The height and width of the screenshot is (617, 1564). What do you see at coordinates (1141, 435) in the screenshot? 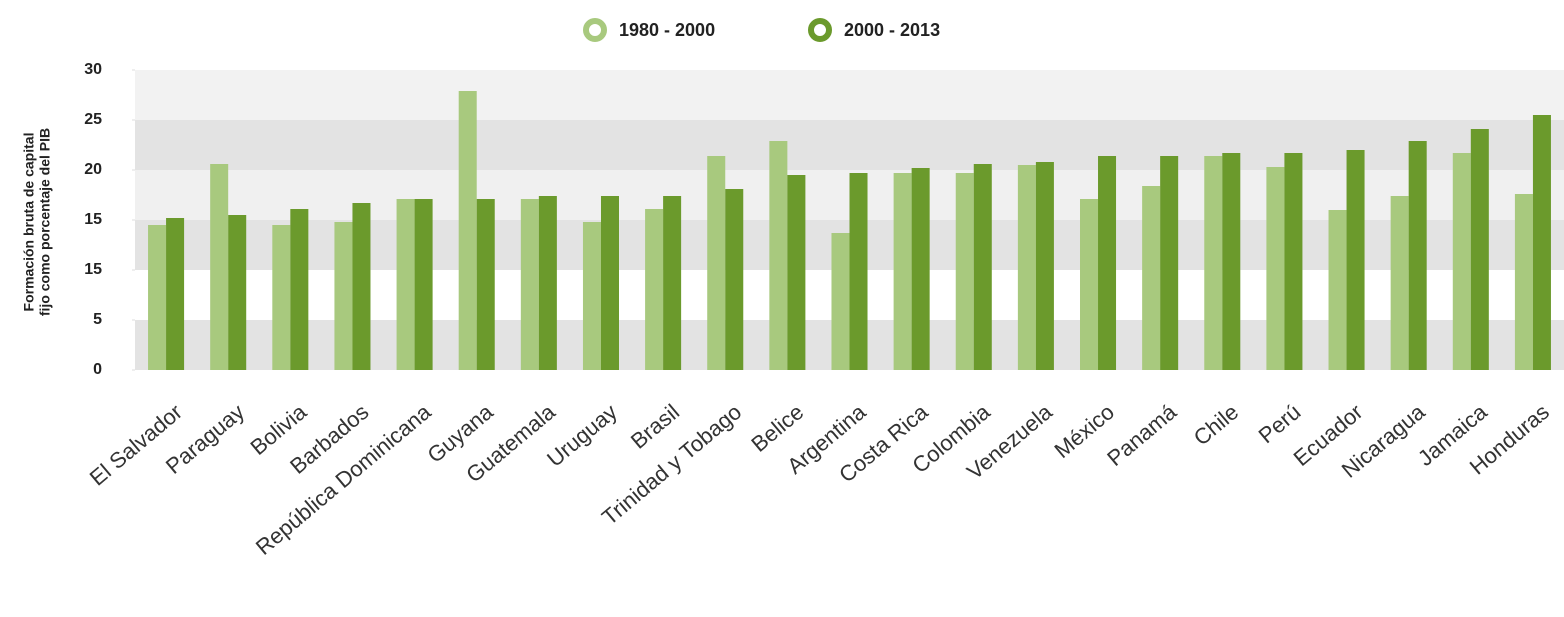
I see `x-tick-label: Panamá` at bounding box center [1141, 435].